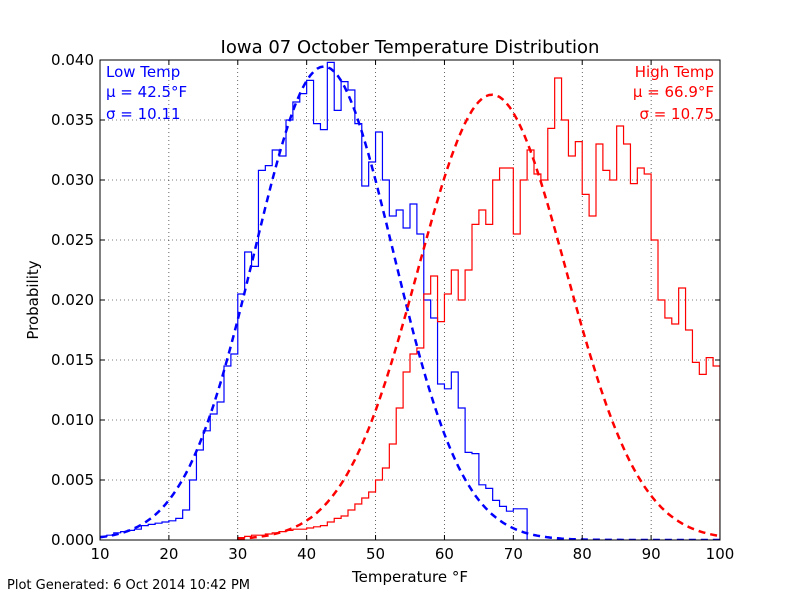  I want to click on chart-title: Iowa 07 October Temperature Distribution, so click(410, 47).